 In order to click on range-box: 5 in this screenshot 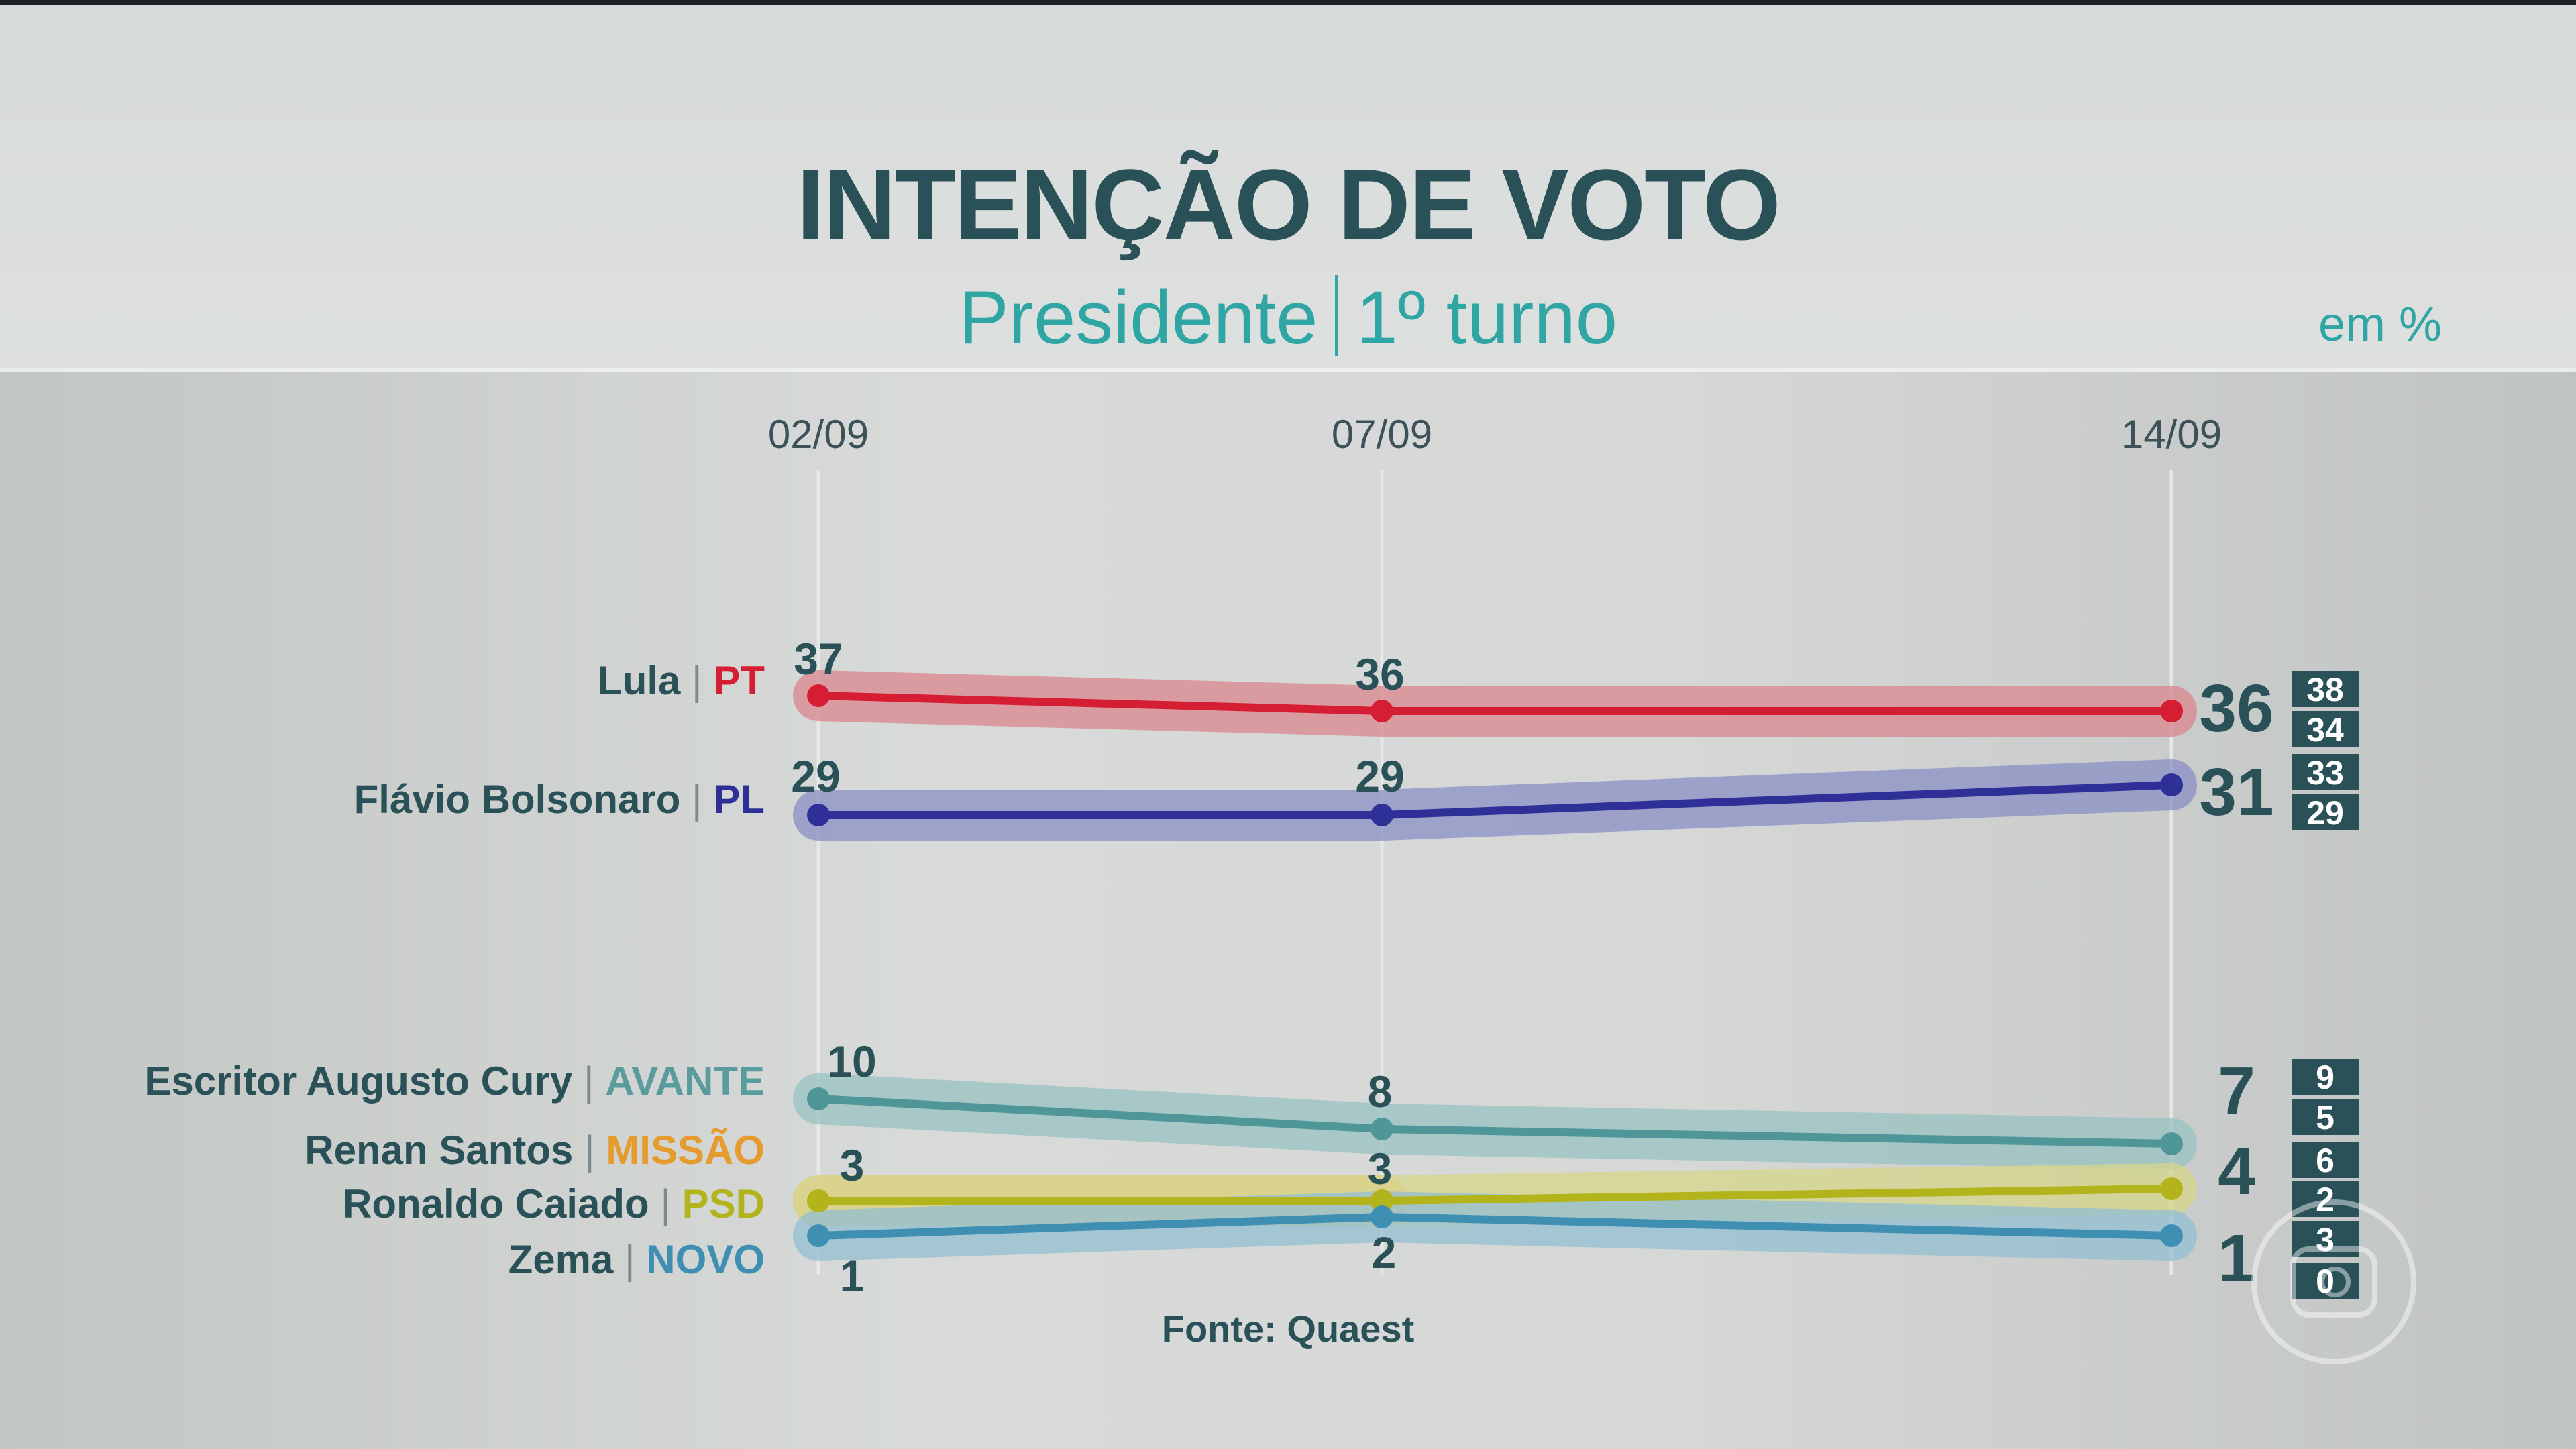, I will do `click(2325, 1117)`.